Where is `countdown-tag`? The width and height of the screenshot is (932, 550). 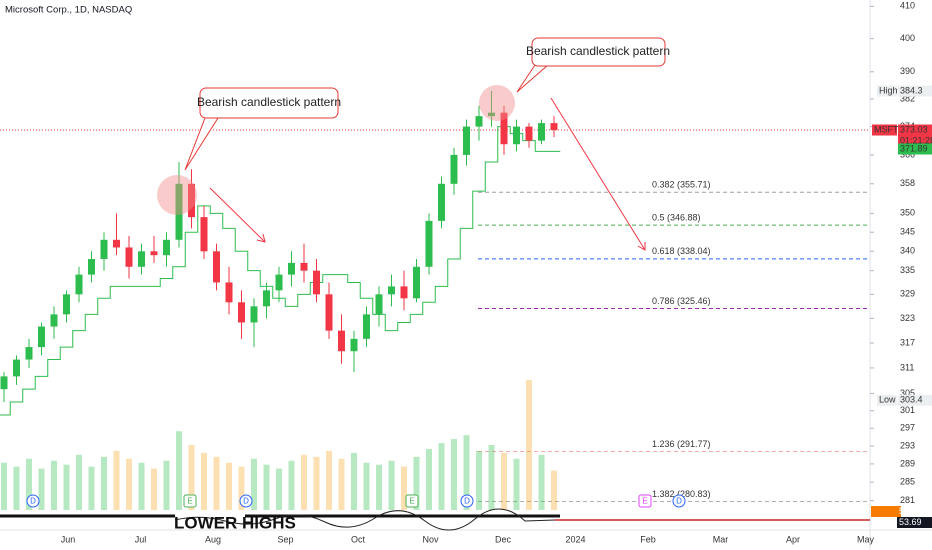 countdown-tag is located at coordinates (915, 141).